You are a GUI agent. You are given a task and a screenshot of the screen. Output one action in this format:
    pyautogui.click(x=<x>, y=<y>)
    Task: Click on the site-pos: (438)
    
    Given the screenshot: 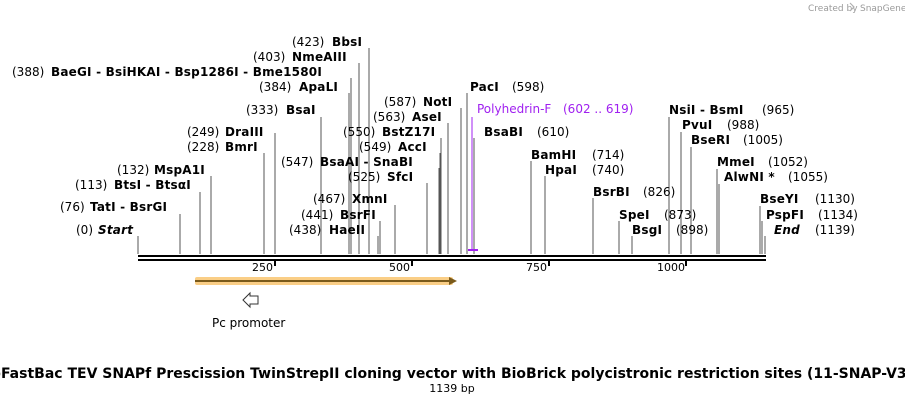 What is the action you would take?
    pyautogui.click(x=305, y=230)
    